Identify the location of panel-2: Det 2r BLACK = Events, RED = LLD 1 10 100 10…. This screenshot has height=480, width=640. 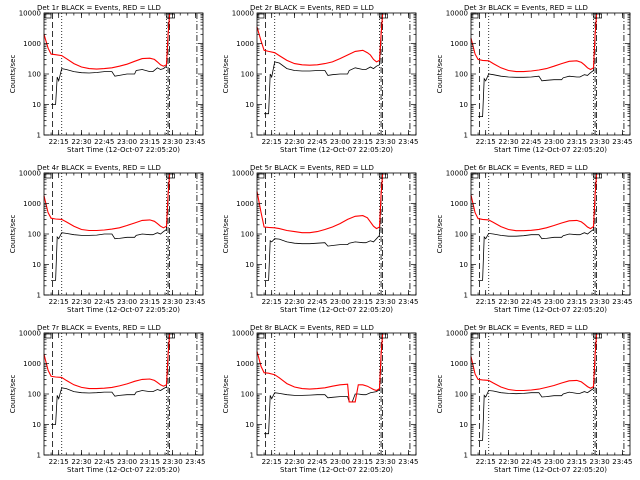
(320, 79).